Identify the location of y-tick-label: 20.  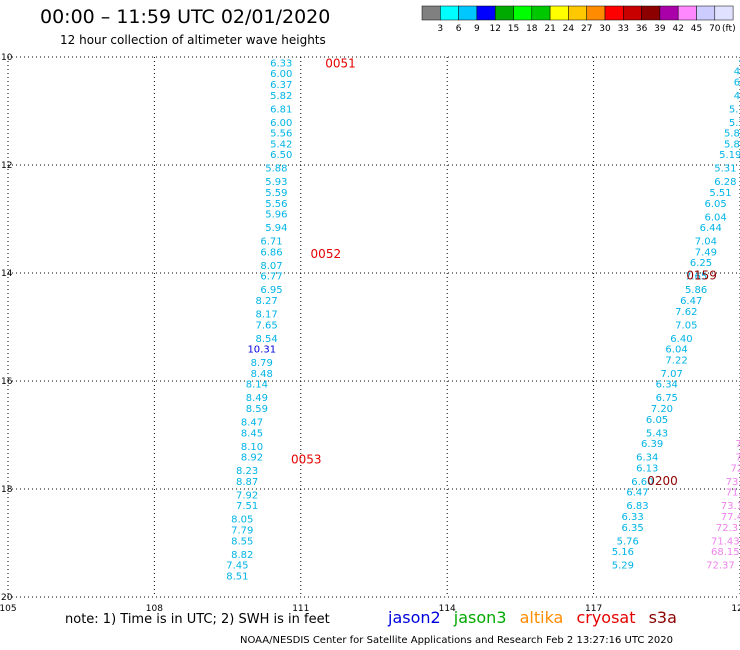
(7, 598).